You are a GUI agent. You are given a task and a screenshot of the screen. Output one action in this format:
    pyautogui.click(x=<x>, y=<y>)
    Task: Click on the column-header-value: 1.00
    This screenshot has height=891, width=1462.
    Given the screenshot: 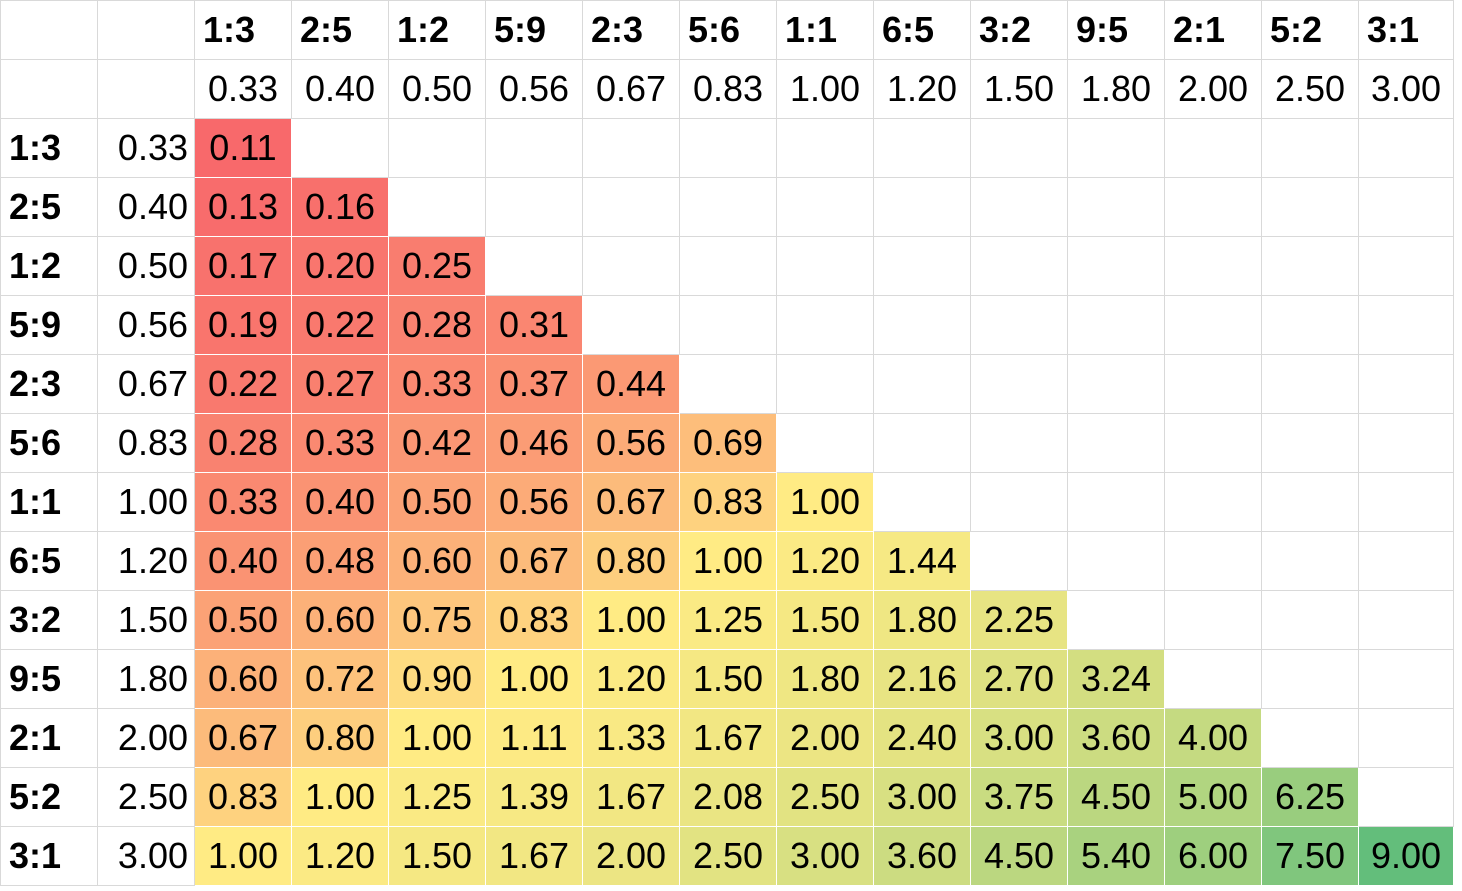 What is the action you would take?
    pyautogui.click(x=825, y=89)
    